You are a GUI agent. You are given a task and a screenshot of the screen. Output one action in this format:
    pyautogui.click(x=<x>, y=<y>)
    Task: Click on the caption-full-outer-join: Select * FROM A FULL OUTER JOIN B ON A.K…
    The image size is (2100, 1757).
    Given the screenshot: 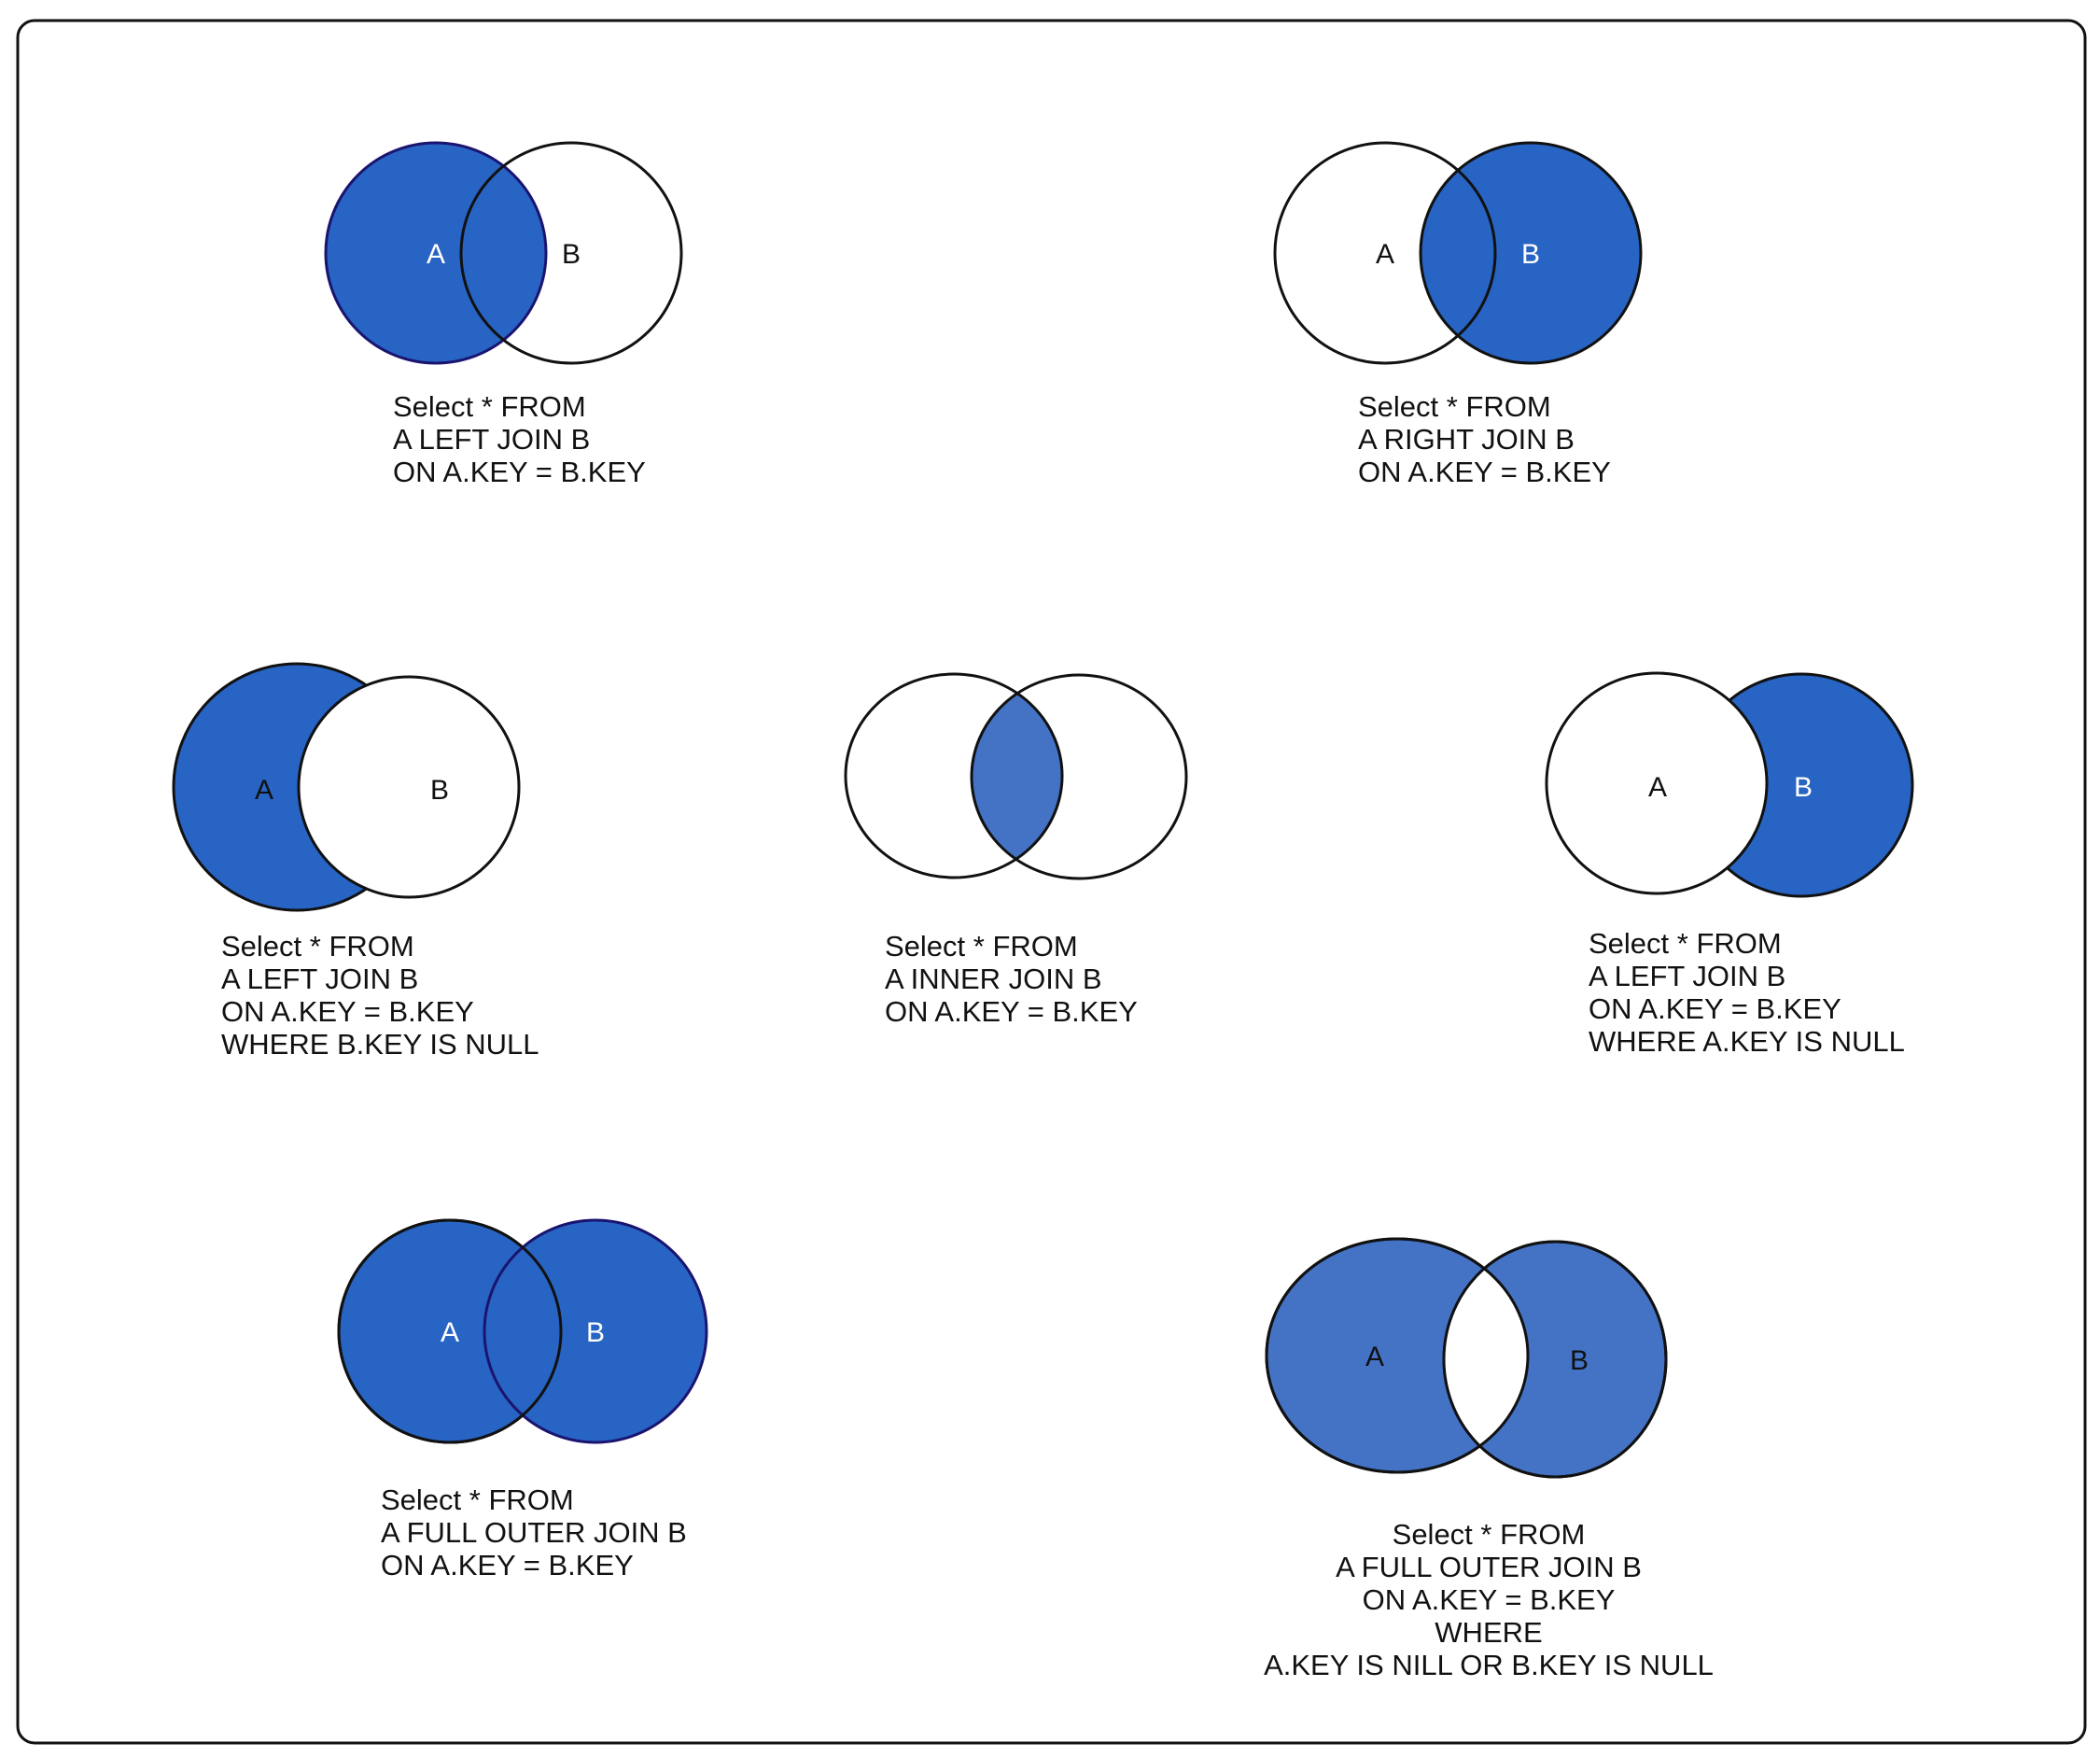 What is the action you would take?
    pyautogui.click(x=534, y=1532)
    